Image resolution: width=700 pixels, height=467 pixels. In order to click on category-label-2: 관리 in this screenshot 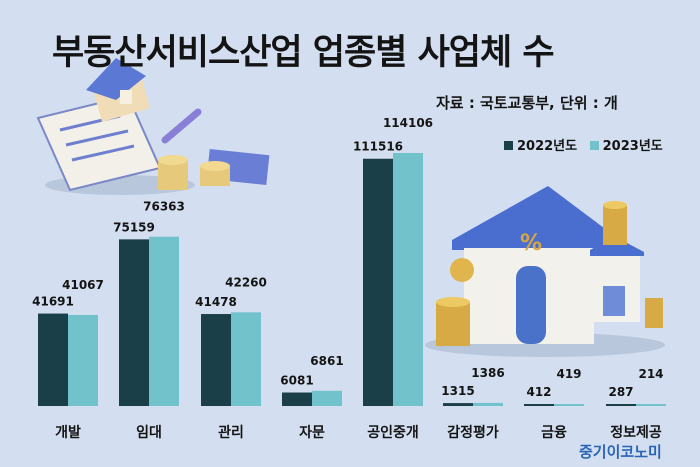, I will do `click(231, 432)`.